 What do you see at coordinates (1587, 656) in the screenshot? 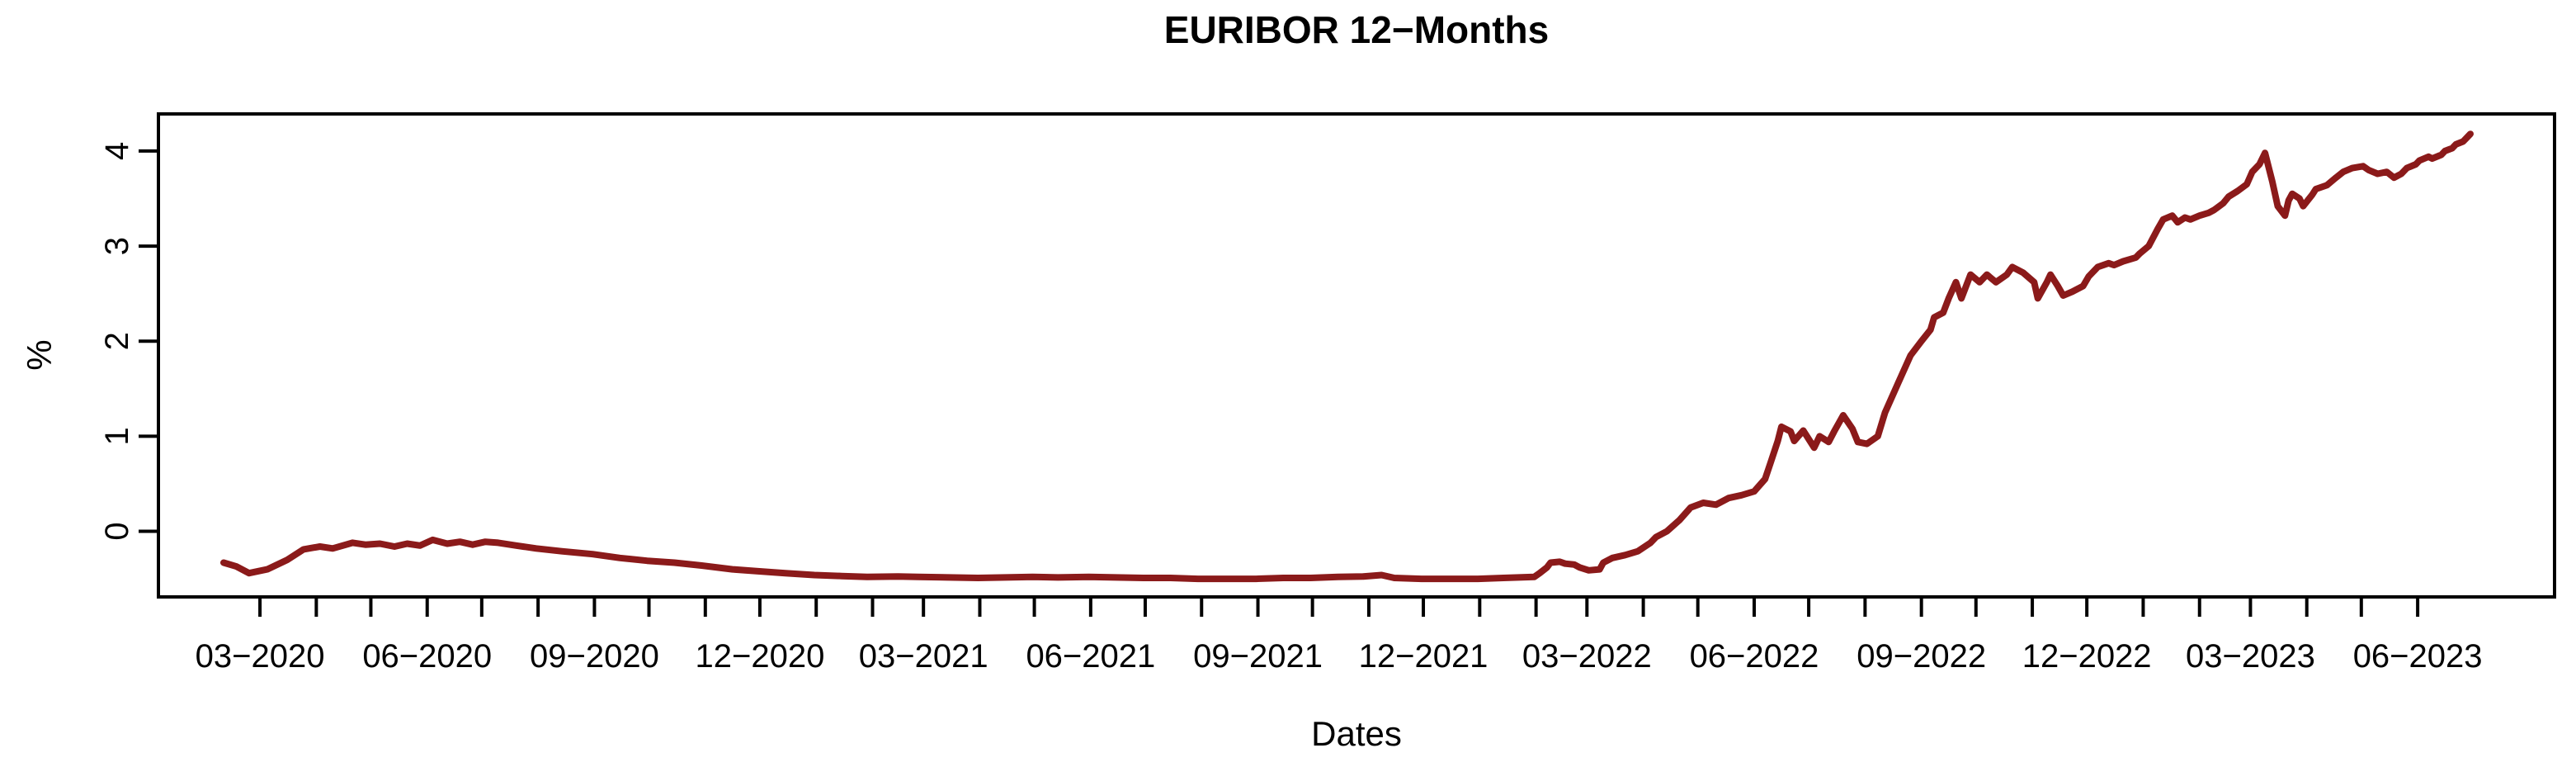
I see `x-tick-label: 03−2022` at bounding box center [1587, 656].